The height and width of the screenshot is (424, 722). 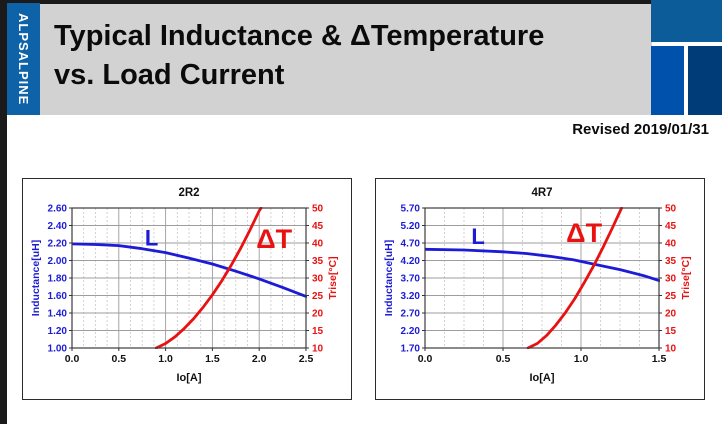 What do you see at coordinates (306, 359) in the screenshot?
I see `svg-text: 2.5` at bounding box center [306, 359].